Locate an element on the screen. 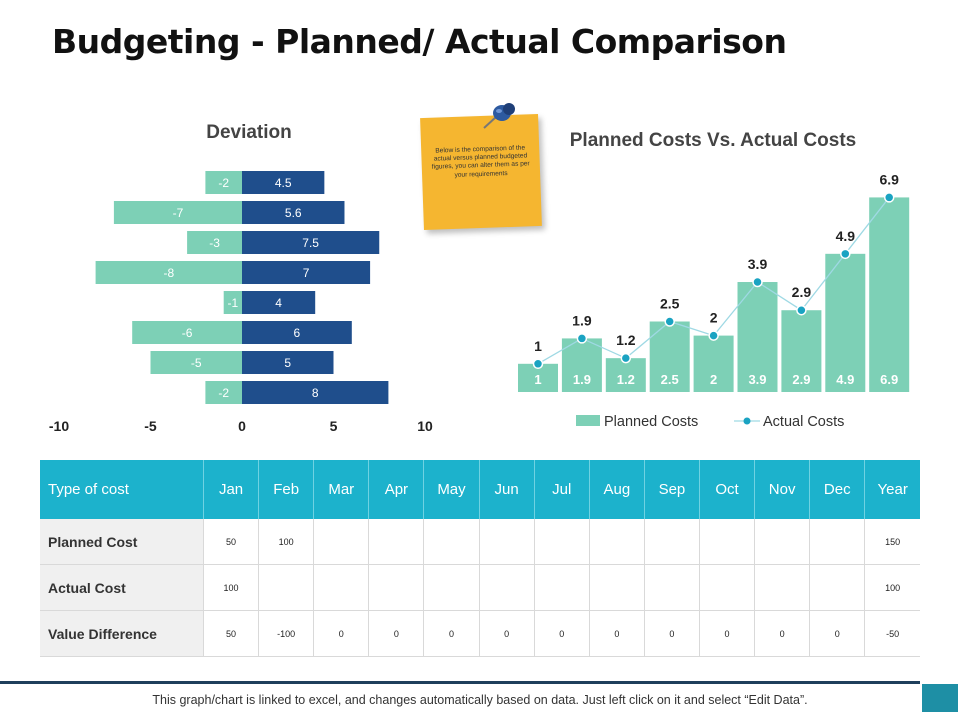 Image resolution: width=960 pixels, height=720 pixels. deviation-positive-label: 6 is located at coordinates (297, 333).